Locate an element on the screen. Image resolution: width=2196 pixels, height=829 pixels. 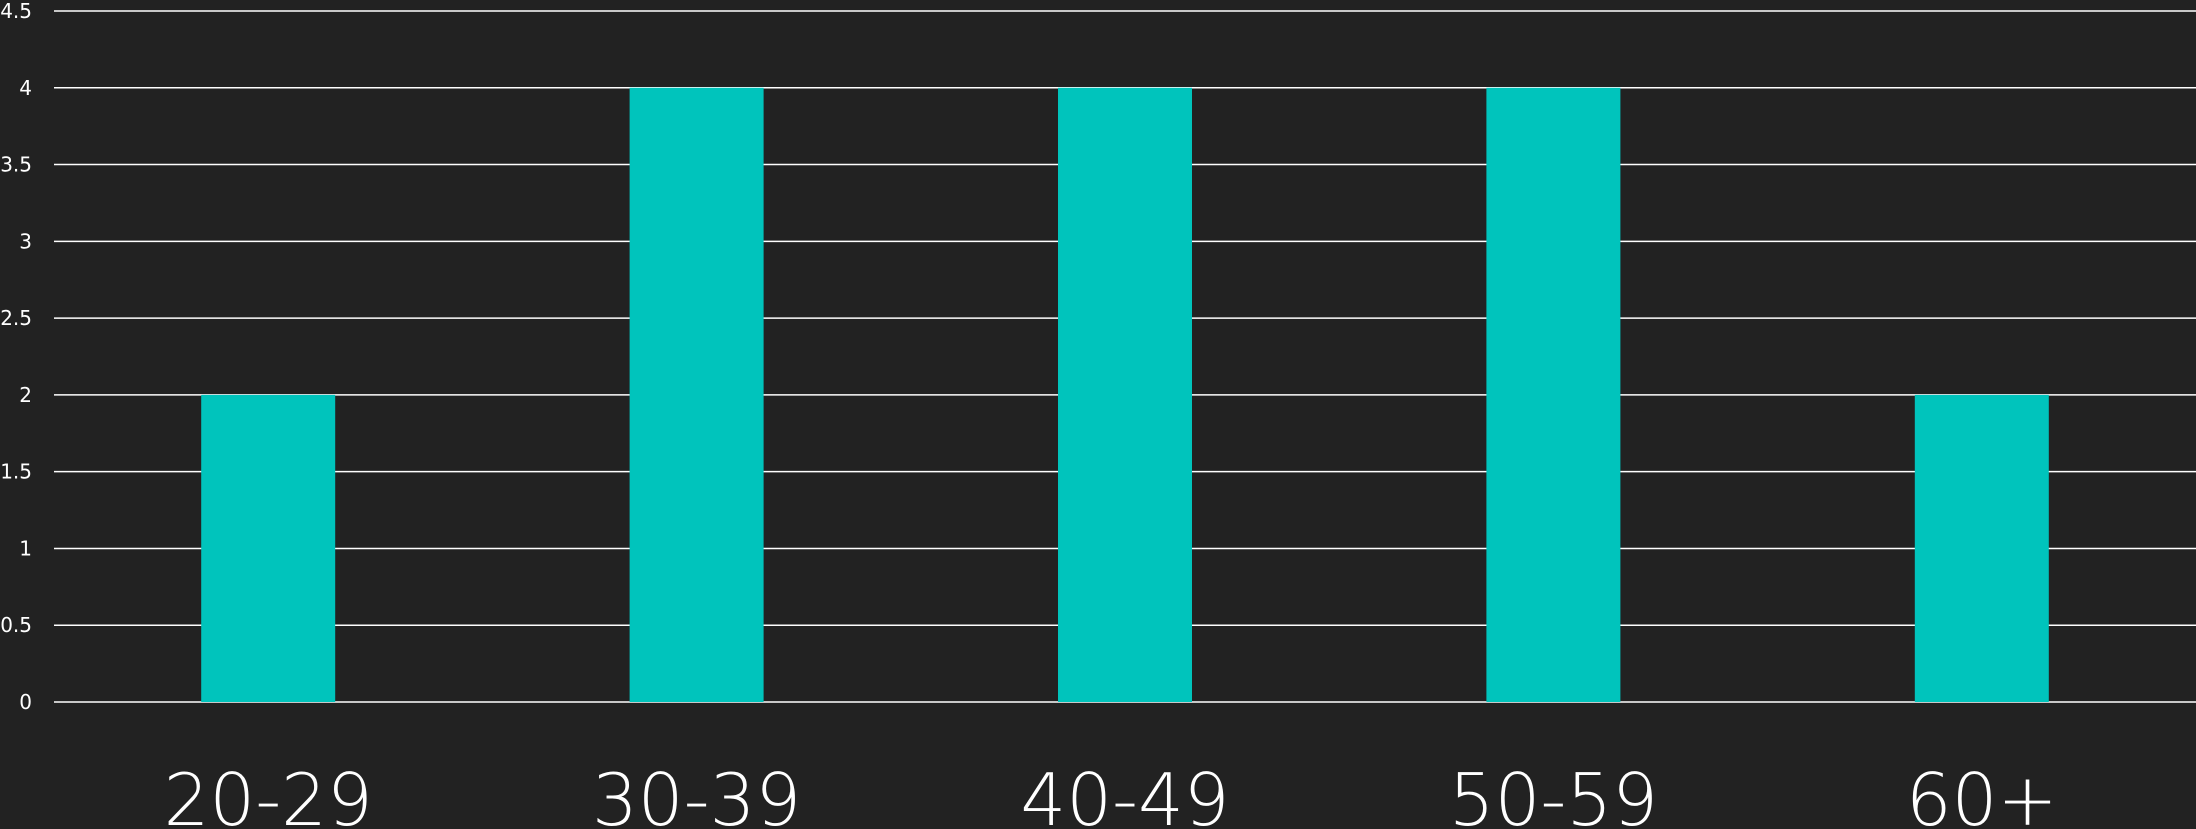
x-axis-tick-labels: 20-29 30-39 40-49 50-59 60+ is located at coordinates (1111, 793).